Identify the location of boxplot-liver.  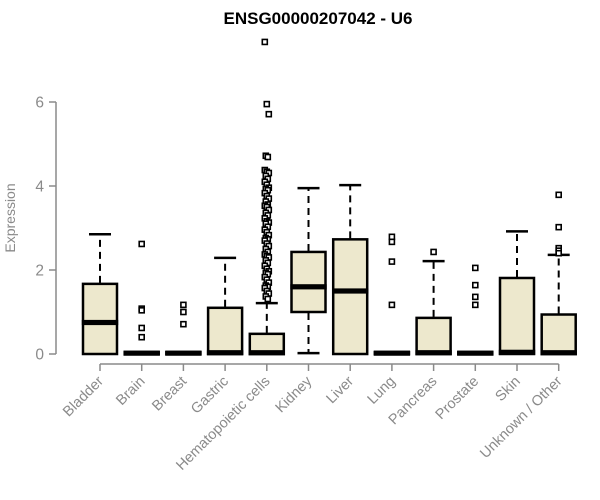
(350, 269).